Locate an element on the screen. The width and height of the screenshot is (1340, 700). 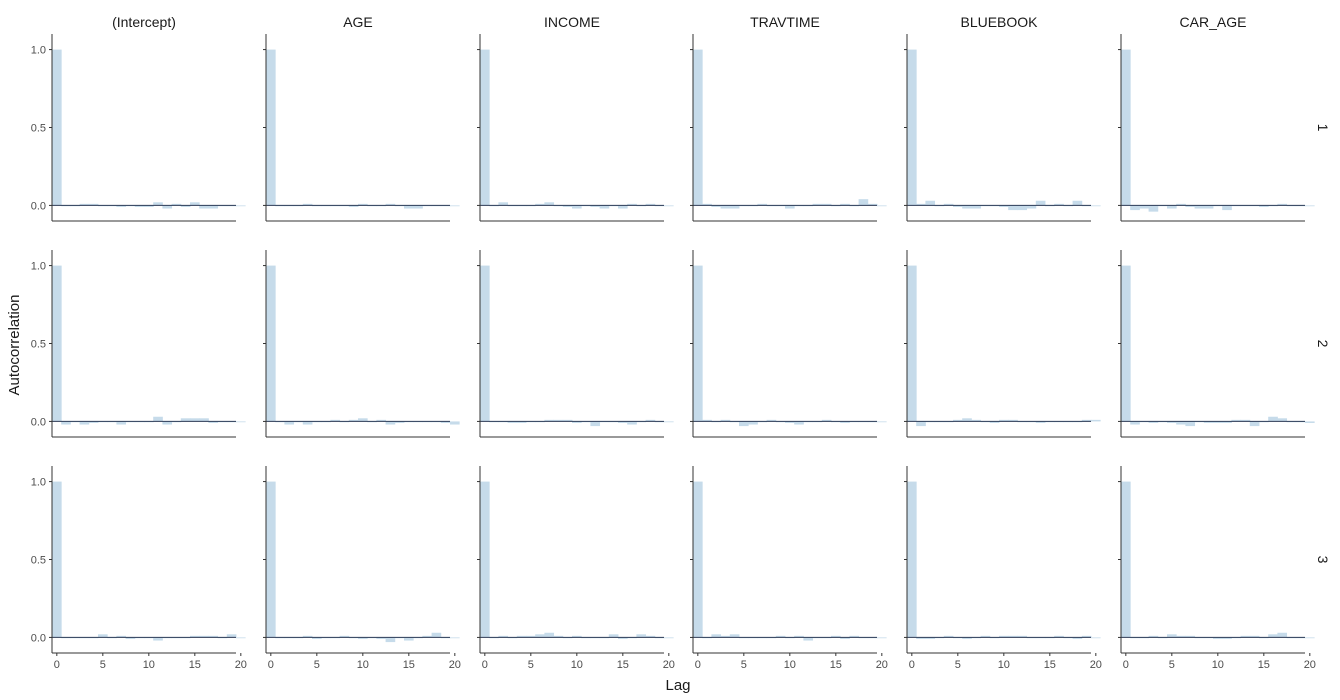
y-tick-label: 0.5 is located at coordinates (38, 345).